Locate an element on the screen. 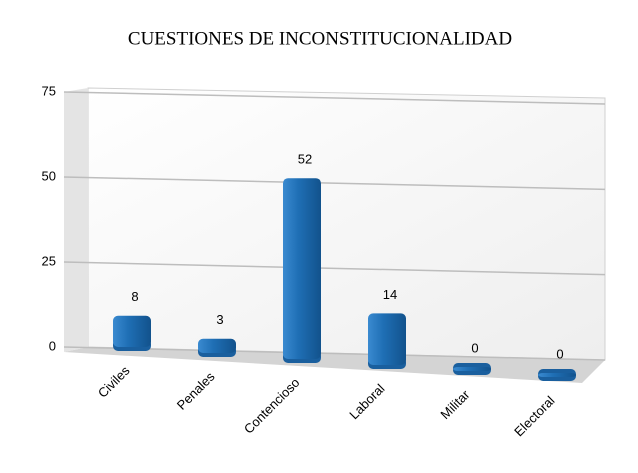 The image size is (638, 473). value-label: 3 is located at coordinates (219, 319).